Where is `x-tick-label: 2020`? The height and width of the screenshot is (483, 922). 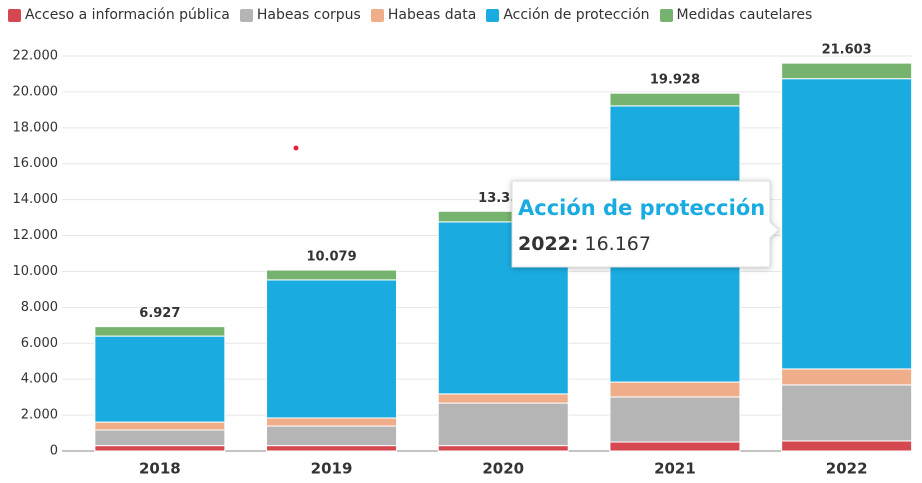
x-tick-label: 2020 is located at coordinates (503, 469).